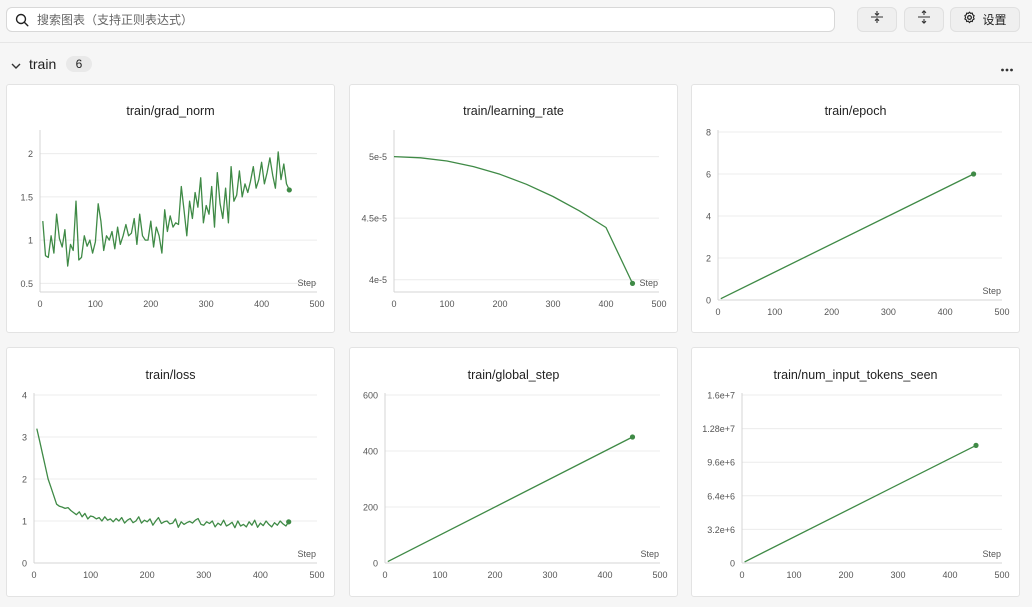  What do you see at coordinates (721, 496) in the screenshot?
I see `y-tick-label: 6.4e+6` at bounding box center [721, 496].